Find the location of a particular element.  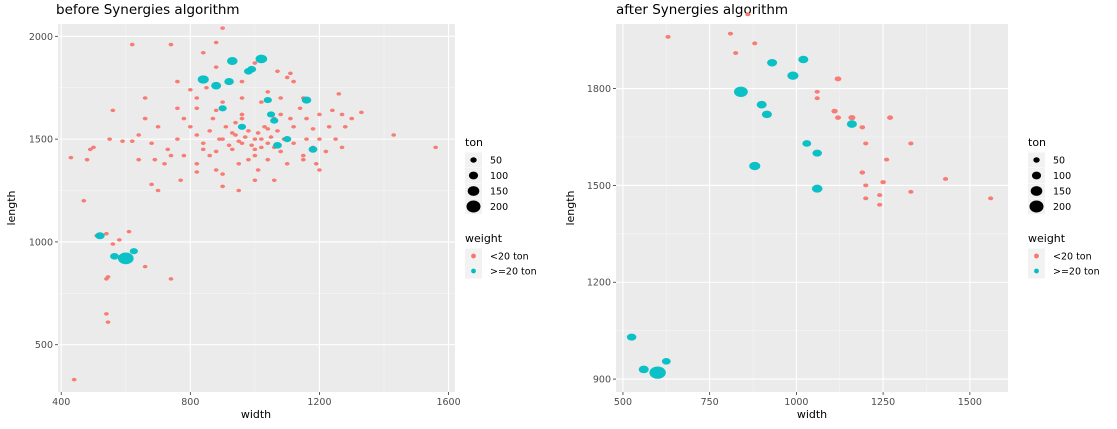

left-legend: ton 50 100 150 200 weight <20 ton >=20 ton is located at coordinates (501, 207).